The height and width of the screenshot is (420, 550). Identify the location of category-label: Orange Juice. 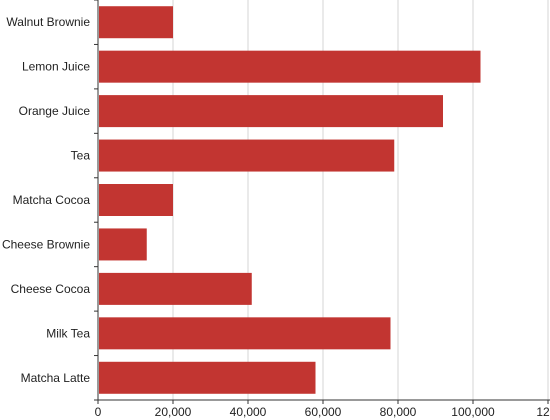
(55, 111).